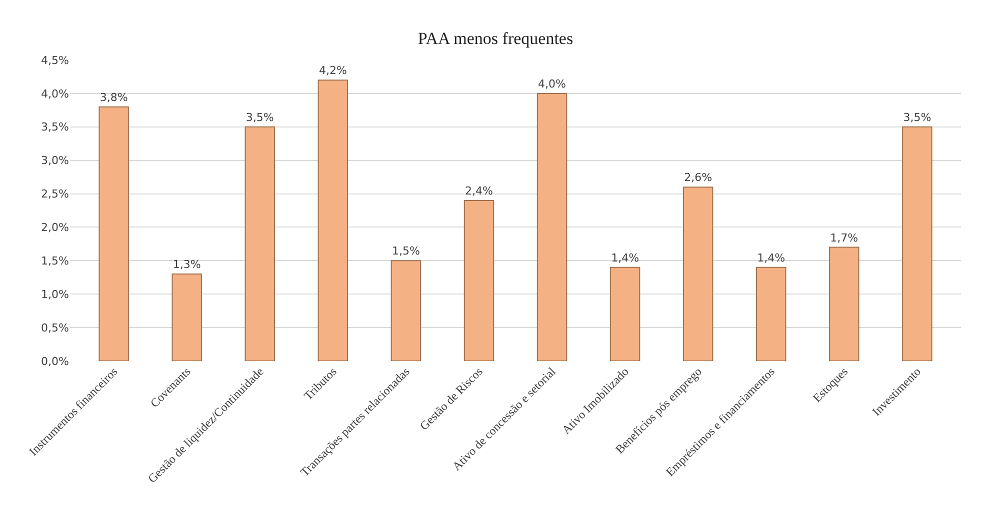 This screenshot has height=531, width=991. I want to click on y-tick-label: 2,5%, so click(55, 194).